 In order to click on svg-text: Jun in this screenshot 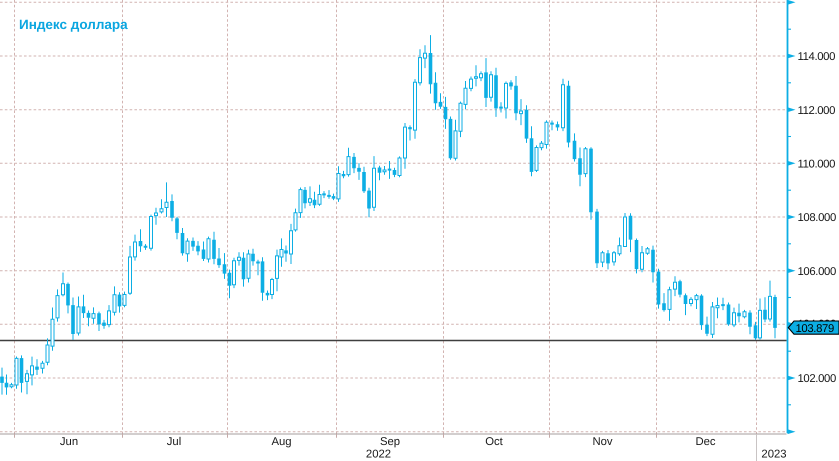, I will do `click(69, 442)`.